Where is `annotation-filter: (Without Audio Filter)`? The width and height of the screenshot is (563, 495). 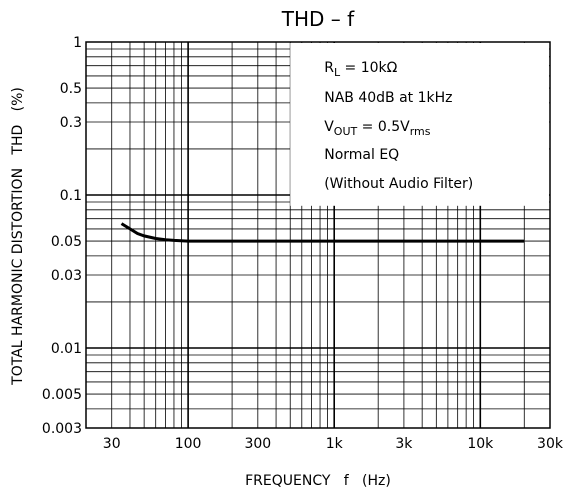 annotation-filter: (Without Audio Filter) is located at coordinates (398, 184).